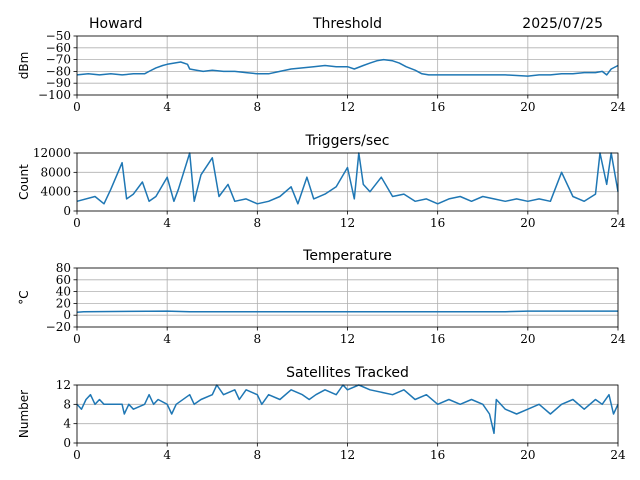 This screenshot has height=480, width=640. Describe the element at coordinates (24, 414) in the screenshot. I see `y-axis-label: Number` at that location.